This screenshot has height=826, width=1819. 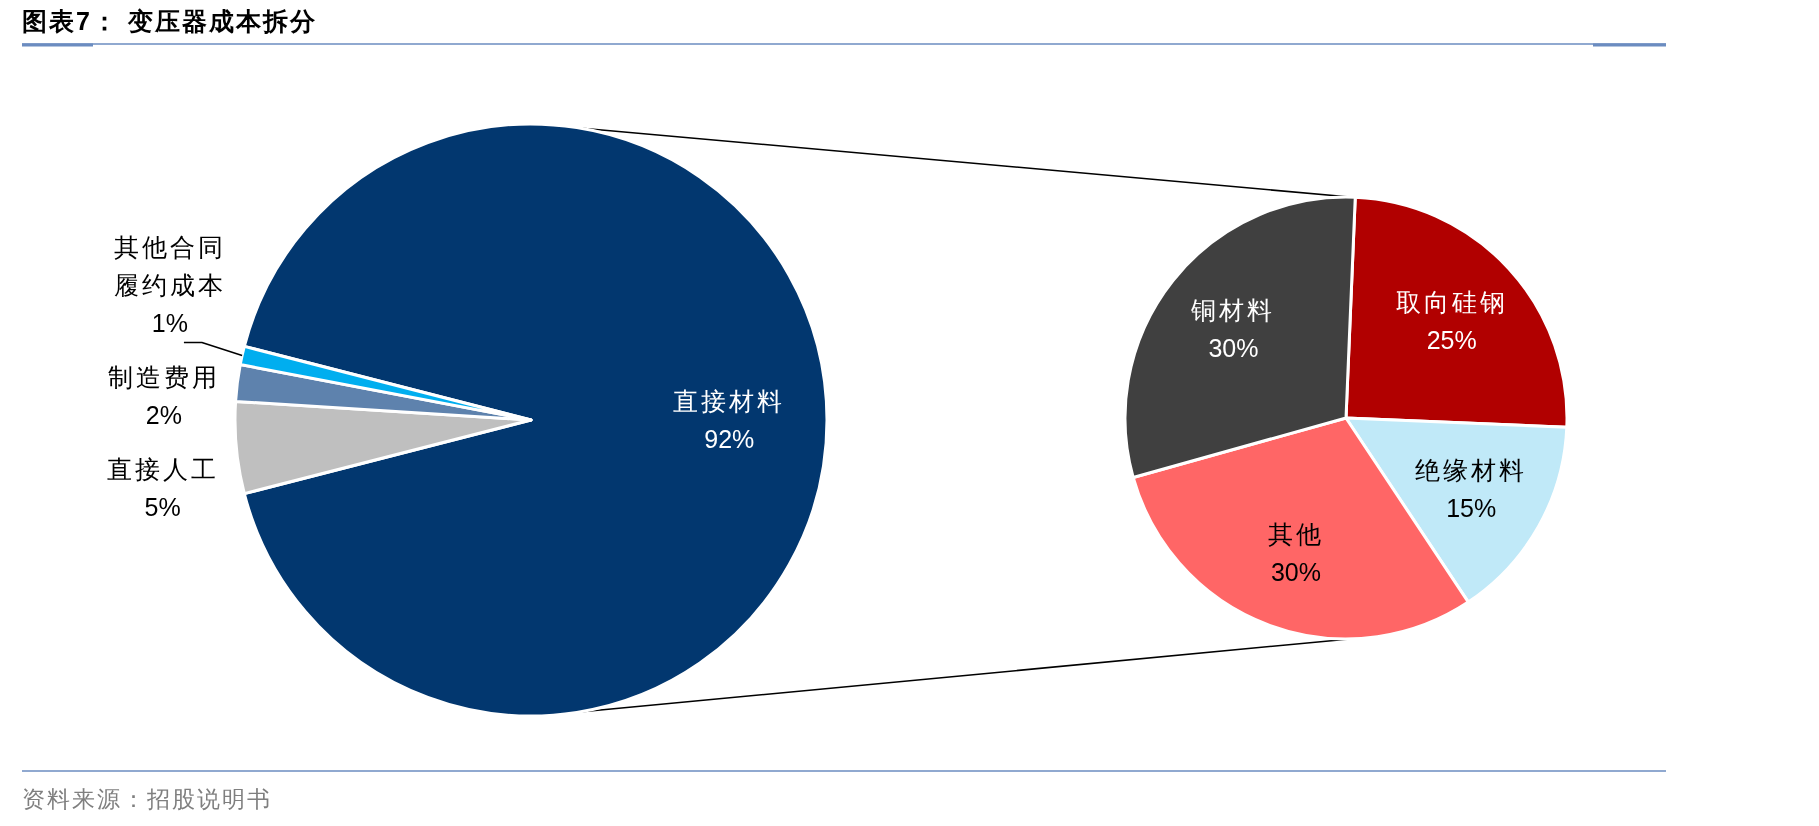 What do you see at coordinates (1471, 469) in the screenshot?
I see `slice-label: 绝缘材料` at bounding box center [1471, 469].